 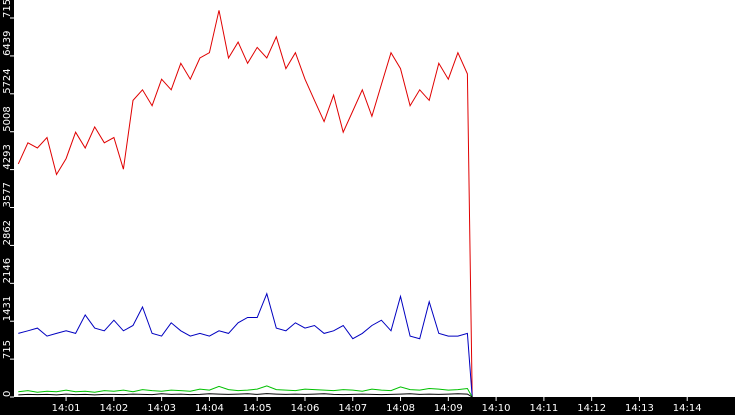 I want to click on x-tick-label: 14:13, so click(x=639, y=408).